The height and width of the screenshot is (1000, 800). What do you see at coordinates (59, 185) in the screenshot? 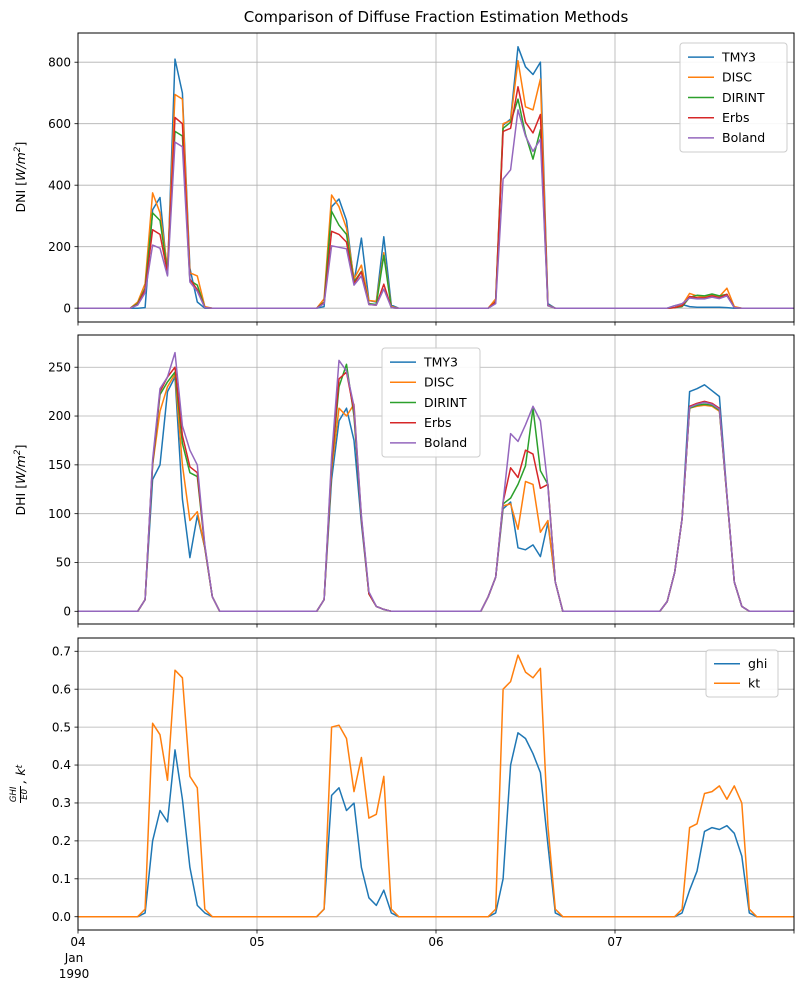
I see `y-tick-label: 400` at bounding box center [59, 185].